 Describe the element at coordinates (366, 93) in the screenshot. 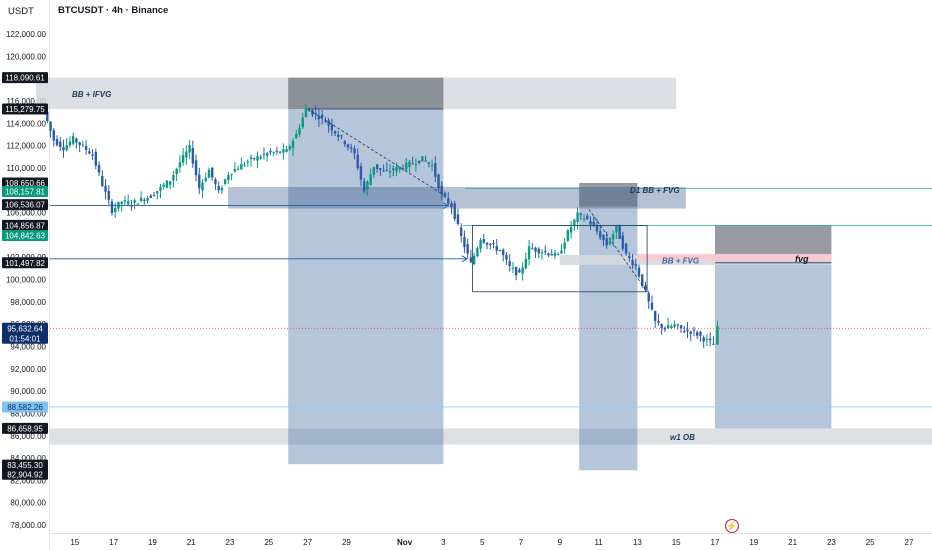

I see `short-position-stop` at that location.